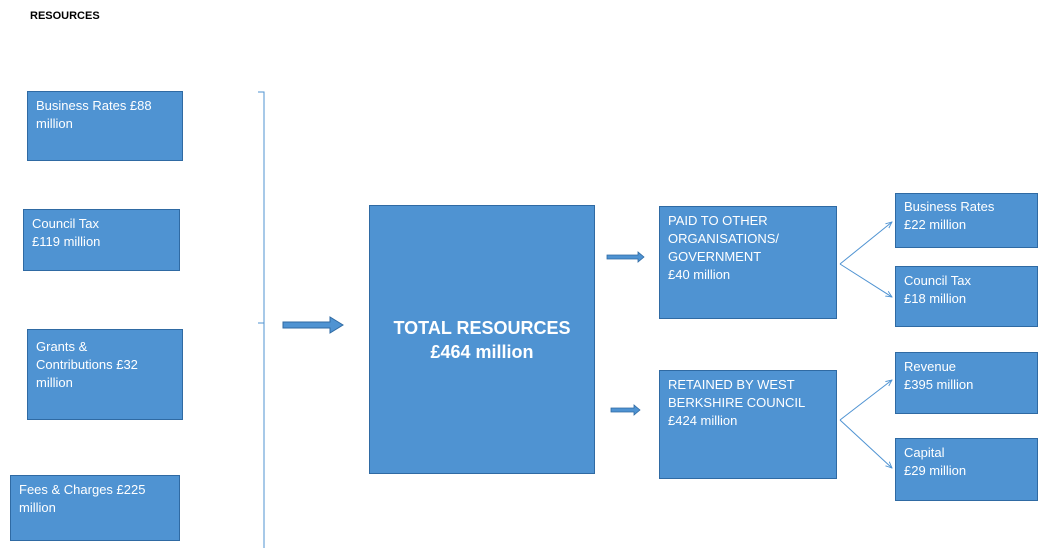  What do you see at coordinates (966, 469) in the screenshot?
I see `retained-capital: Capital £29 million` at bounding box center [966, 469].